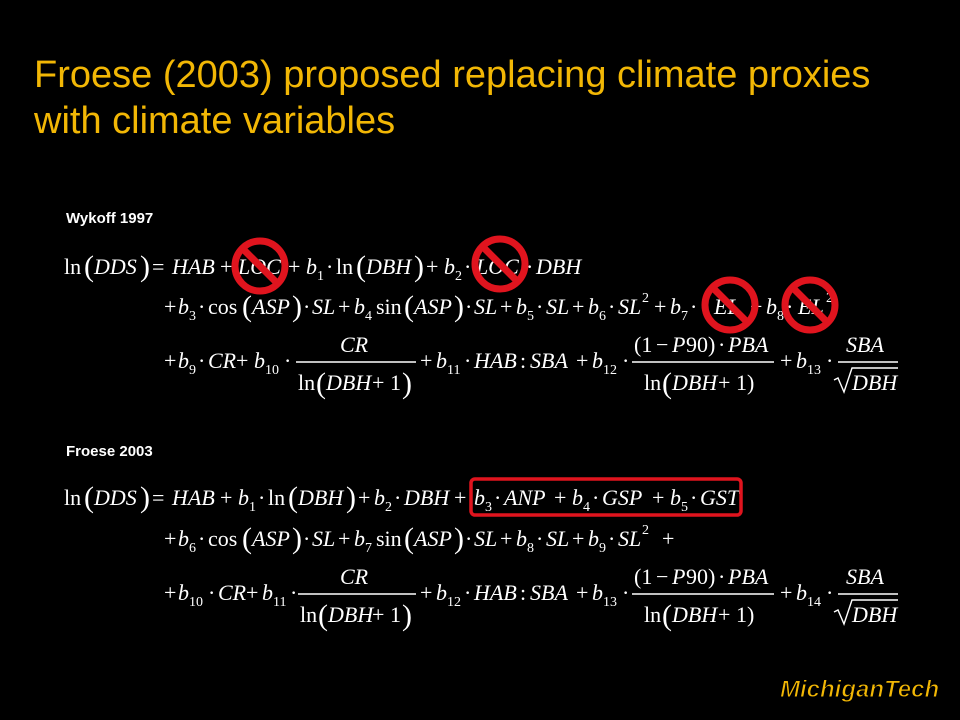 This screenshot has height=720, width=960. Describe the element at coordinates (860, 690) in the screenshot. I see `michigan-tech-logo: MichiganTech` at that location.